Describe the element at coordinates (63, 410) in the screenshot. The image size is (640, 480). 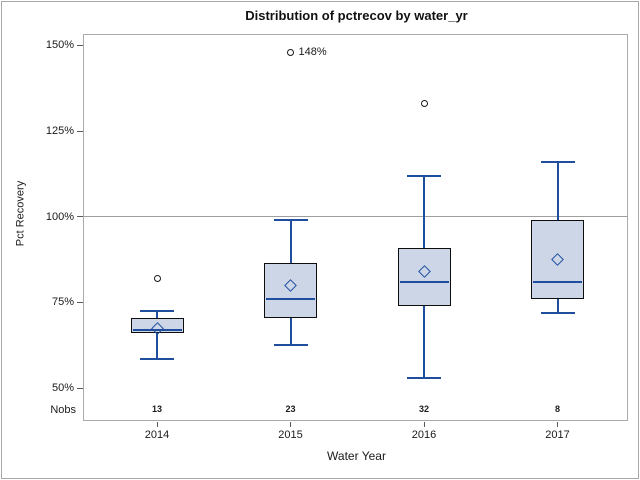
I see `nobs-row-label: Nobs` at that location.